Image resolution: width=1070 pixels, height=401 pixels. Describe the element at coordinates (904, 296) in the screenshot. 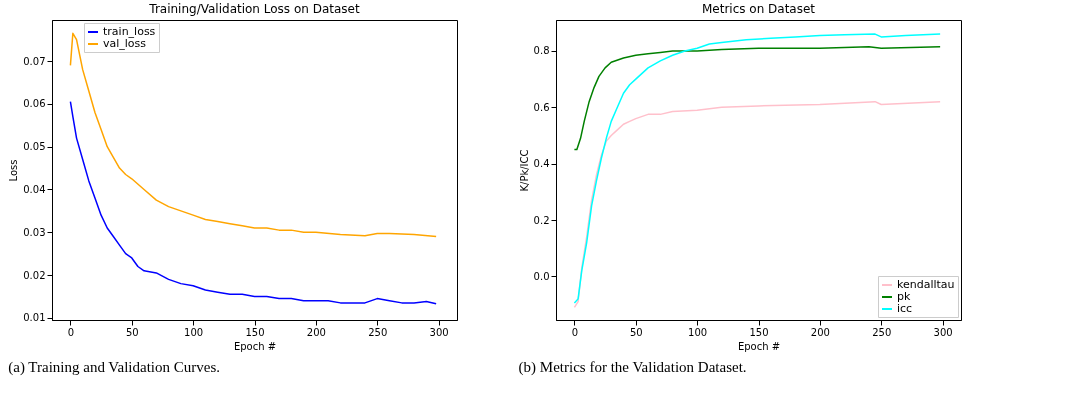

I see `legend-label: pk` at that location.